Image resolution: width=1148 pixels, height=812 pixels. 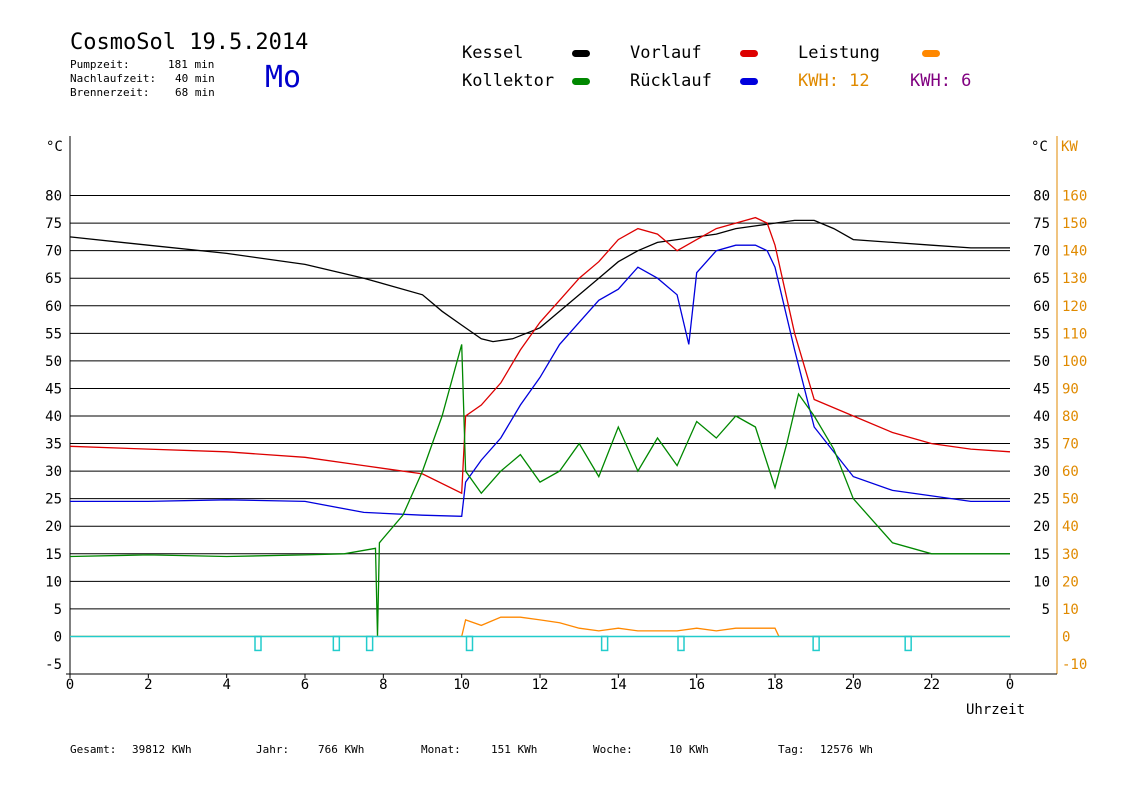 I want to click on y-tick-left: 55, so click(x=53, y=334).